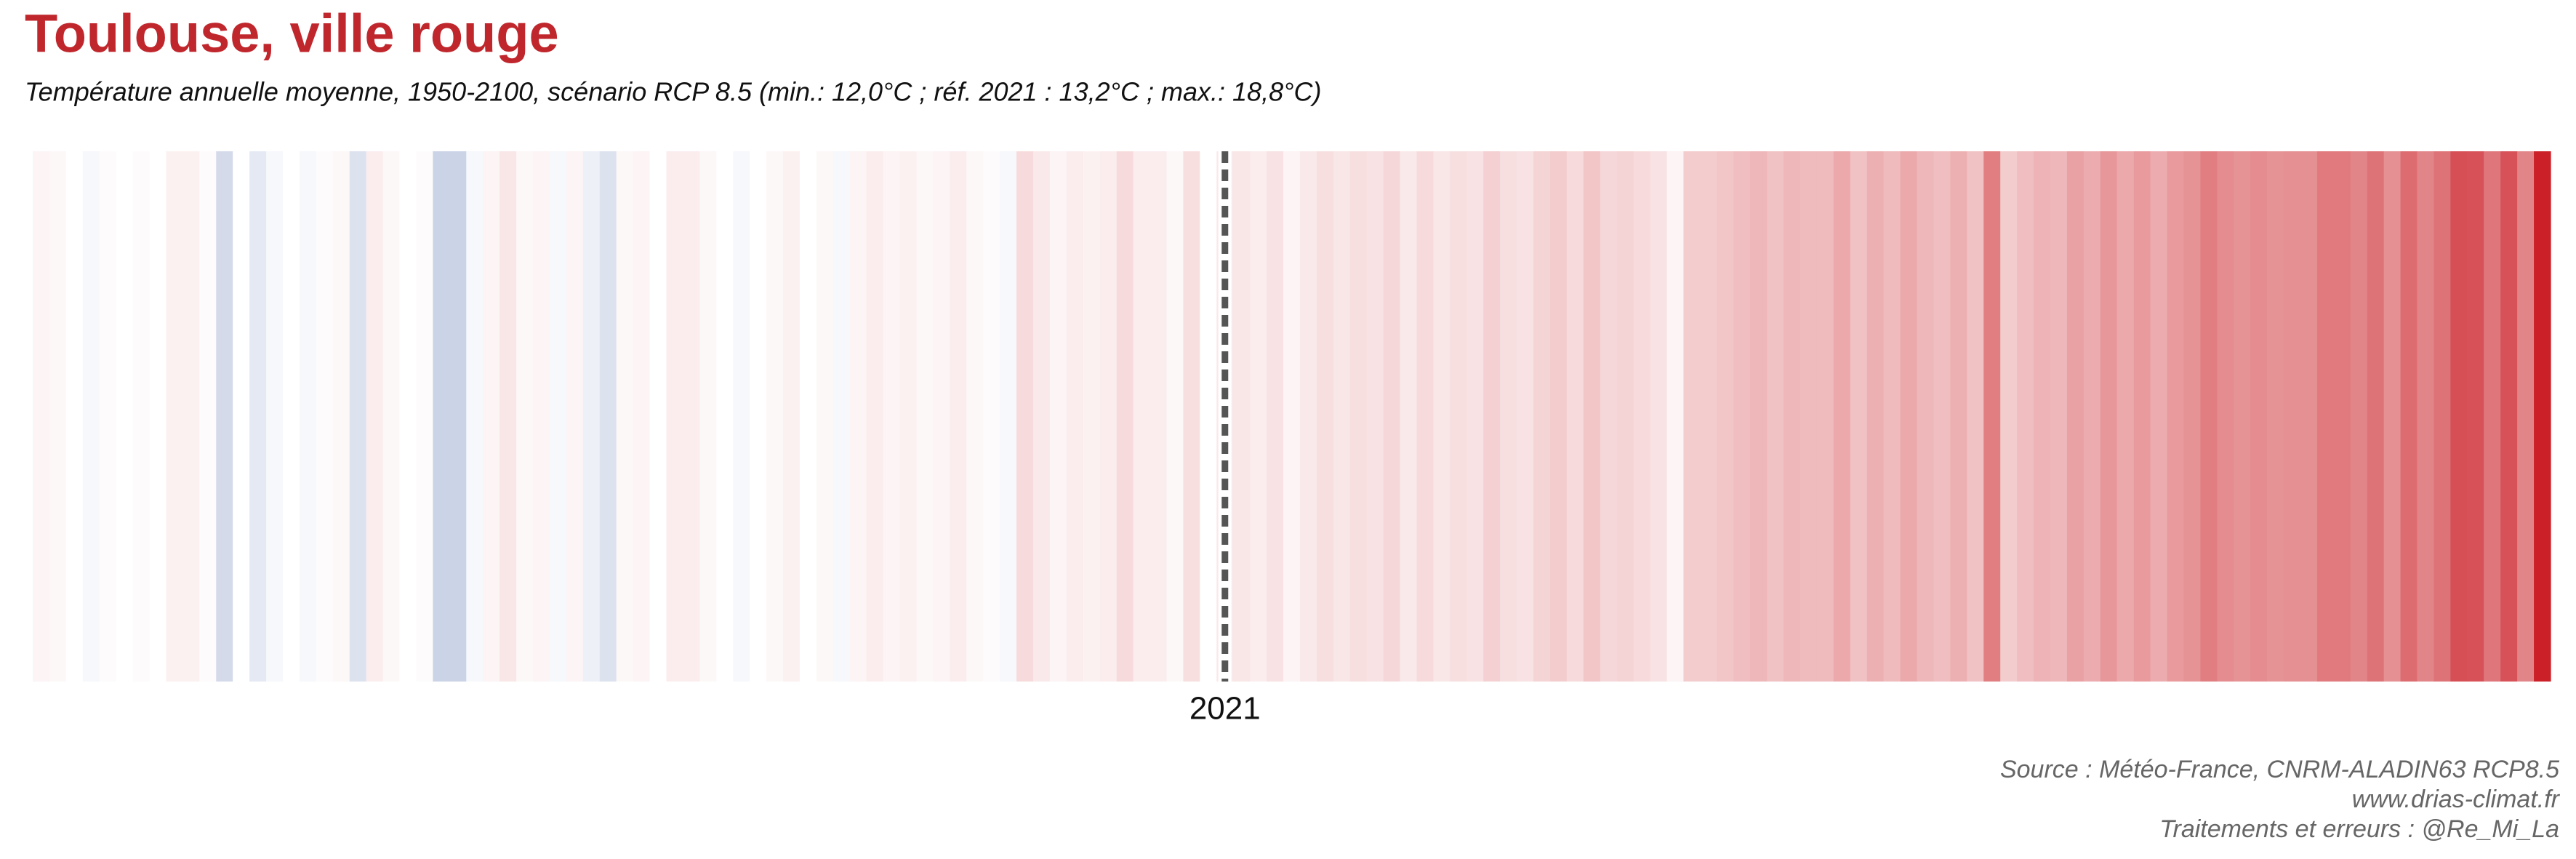 The height and width of the screenshot is (859, 2576). Describe the element at coordinates (292, 34) in the screenshot. I see `chart-title: Toulouse, ville rouge` at that location.